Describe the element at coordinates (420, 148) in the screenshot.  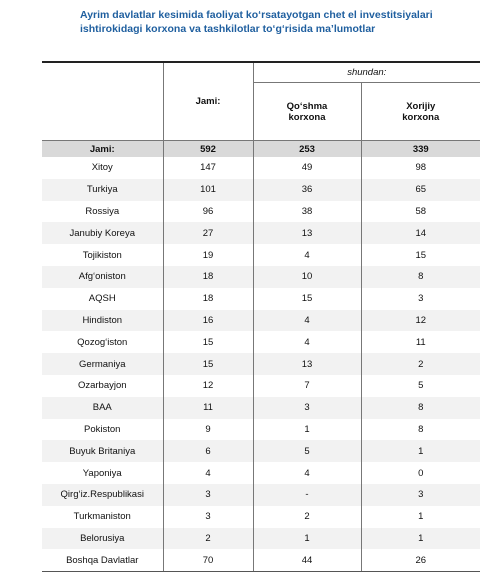
I see `foreign-cell: 339` at that location.